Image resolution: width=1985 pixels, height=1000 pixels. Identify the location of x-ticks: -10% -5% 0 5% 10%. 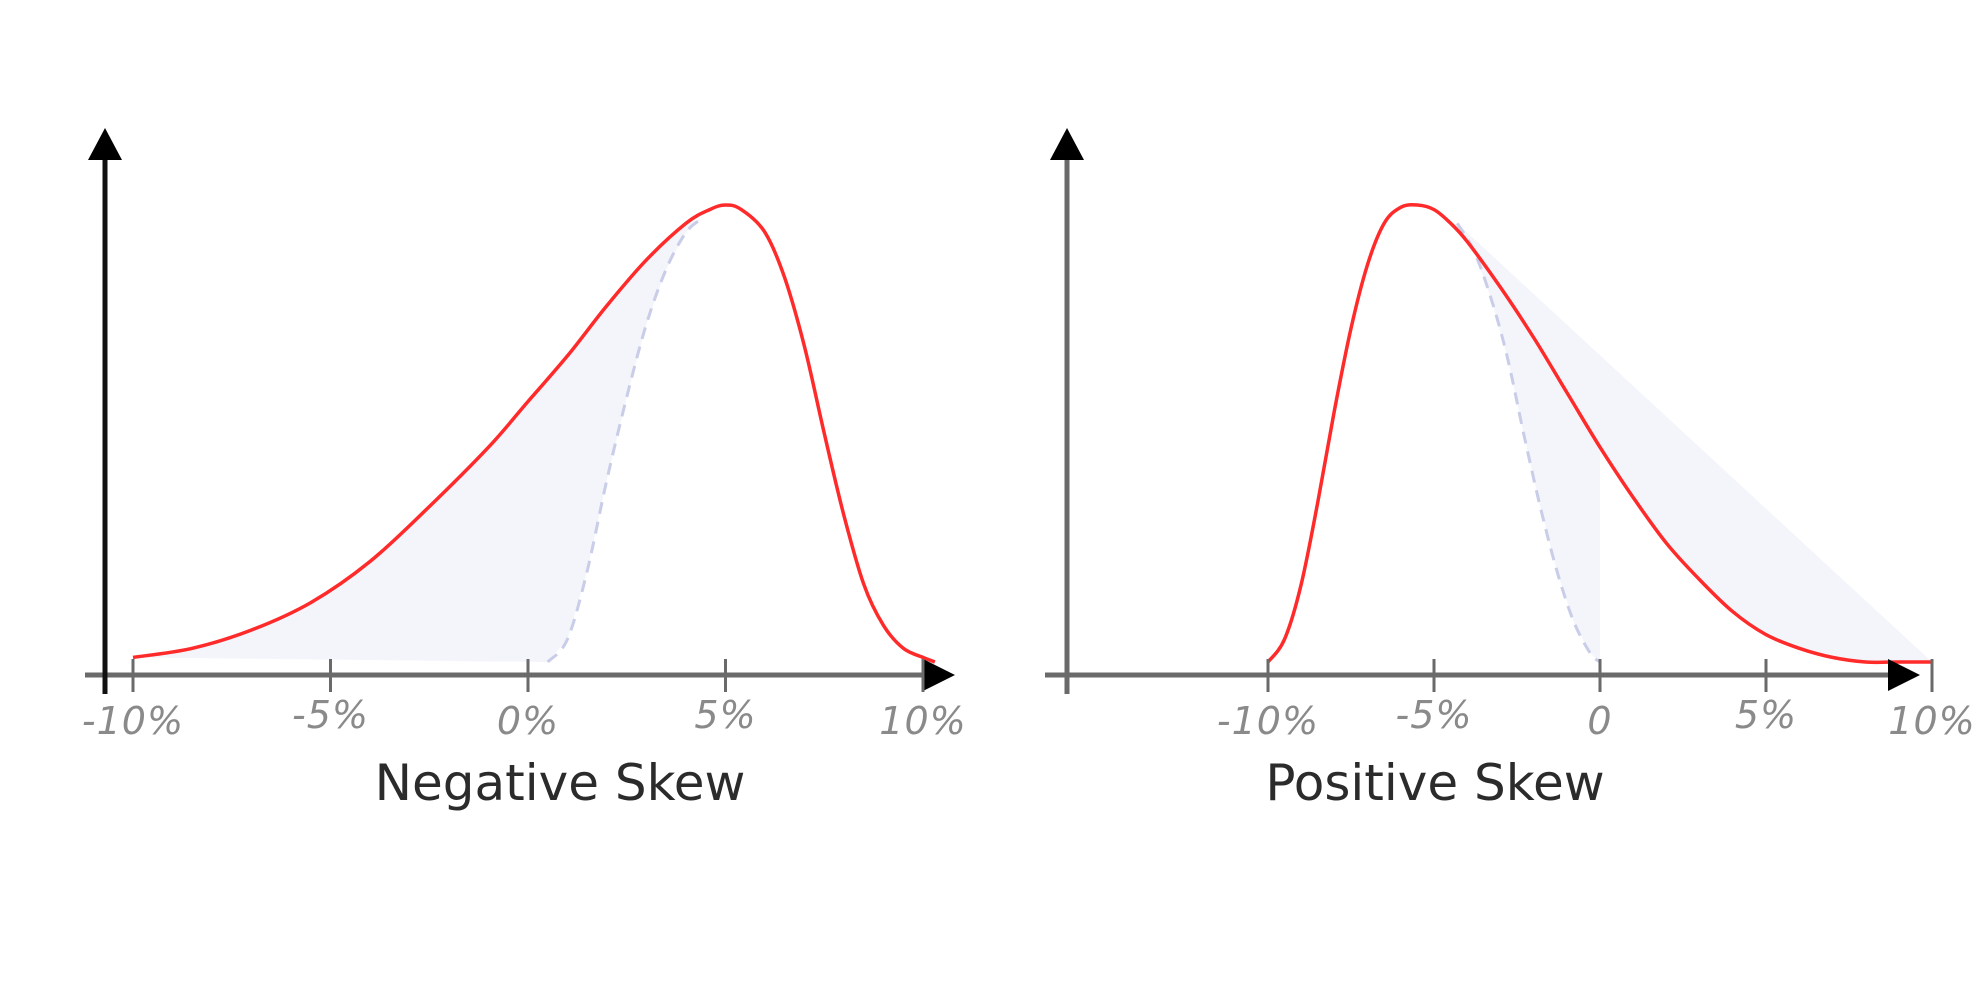
(1596, 701).